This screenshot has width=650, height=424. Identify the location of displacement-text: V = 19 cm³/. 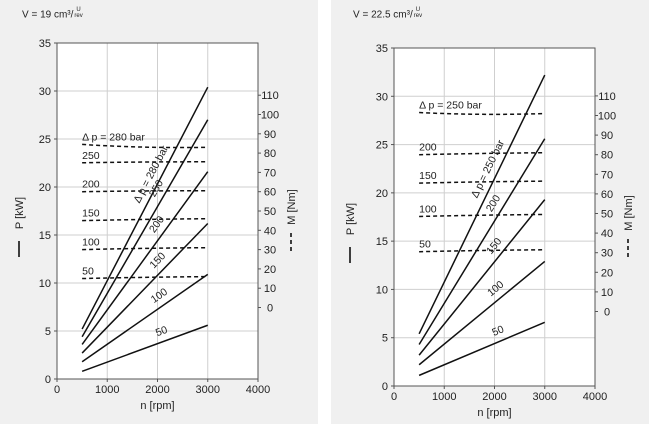
(48, 15).